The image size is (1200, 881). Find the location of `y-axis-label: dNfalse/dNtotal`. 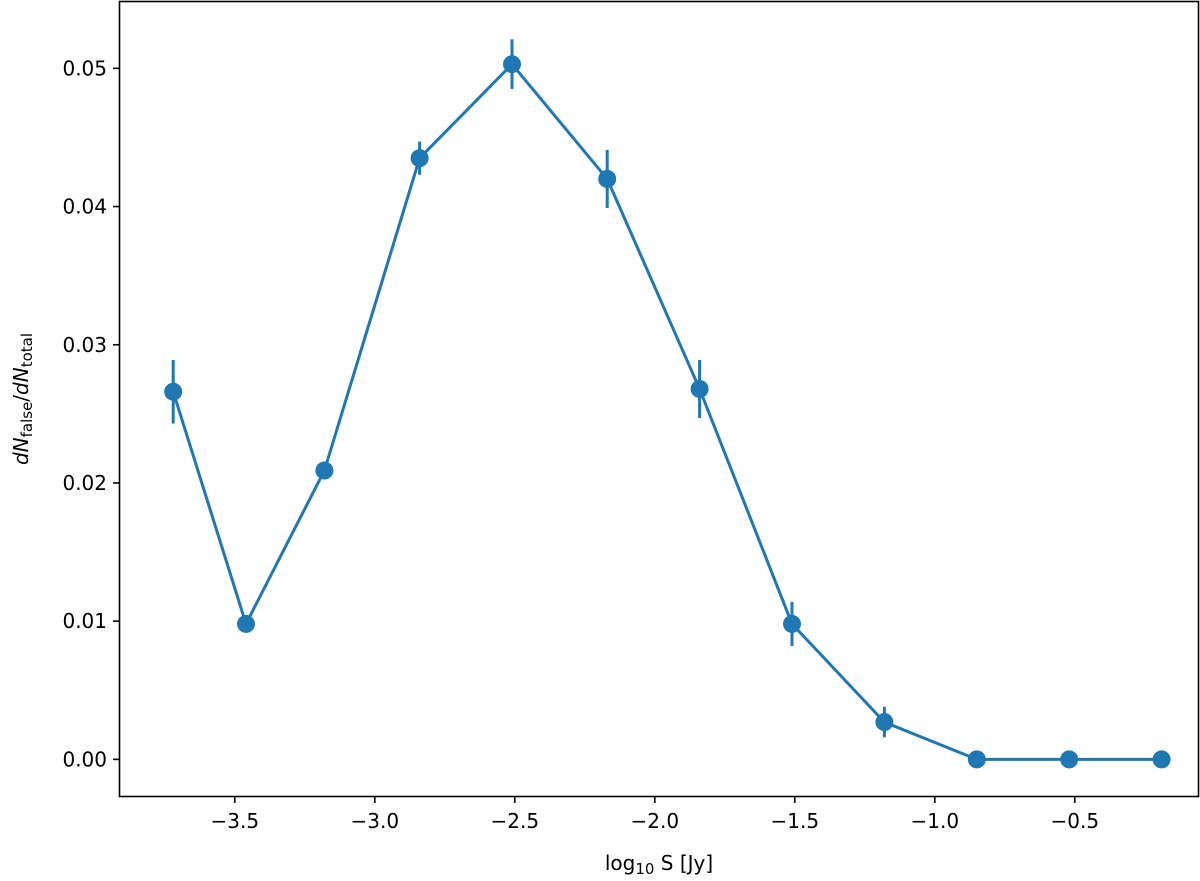

y-axis-label: dNfalse/dNtotal is located at coordinates (22, 399).